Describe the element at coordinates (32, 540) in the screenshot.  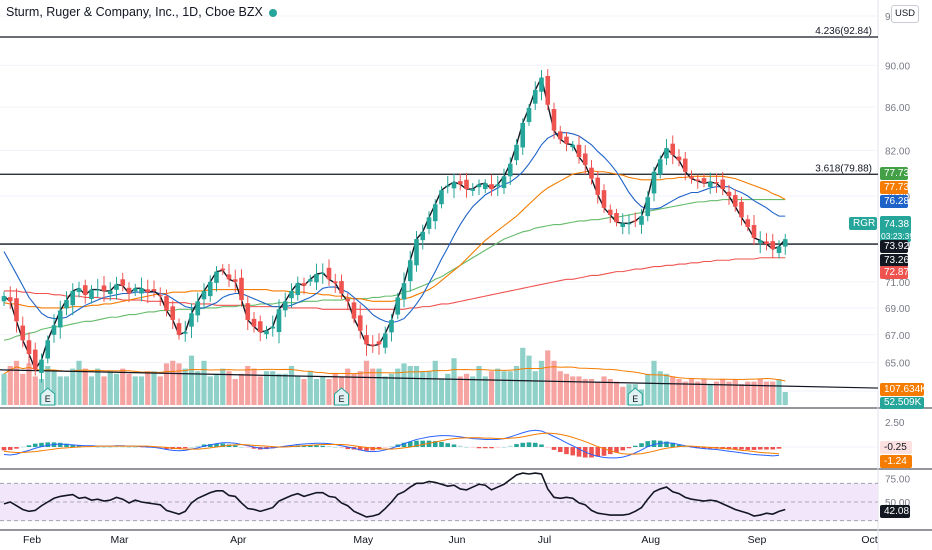
I see `time-axis-label: Feb` at that location.